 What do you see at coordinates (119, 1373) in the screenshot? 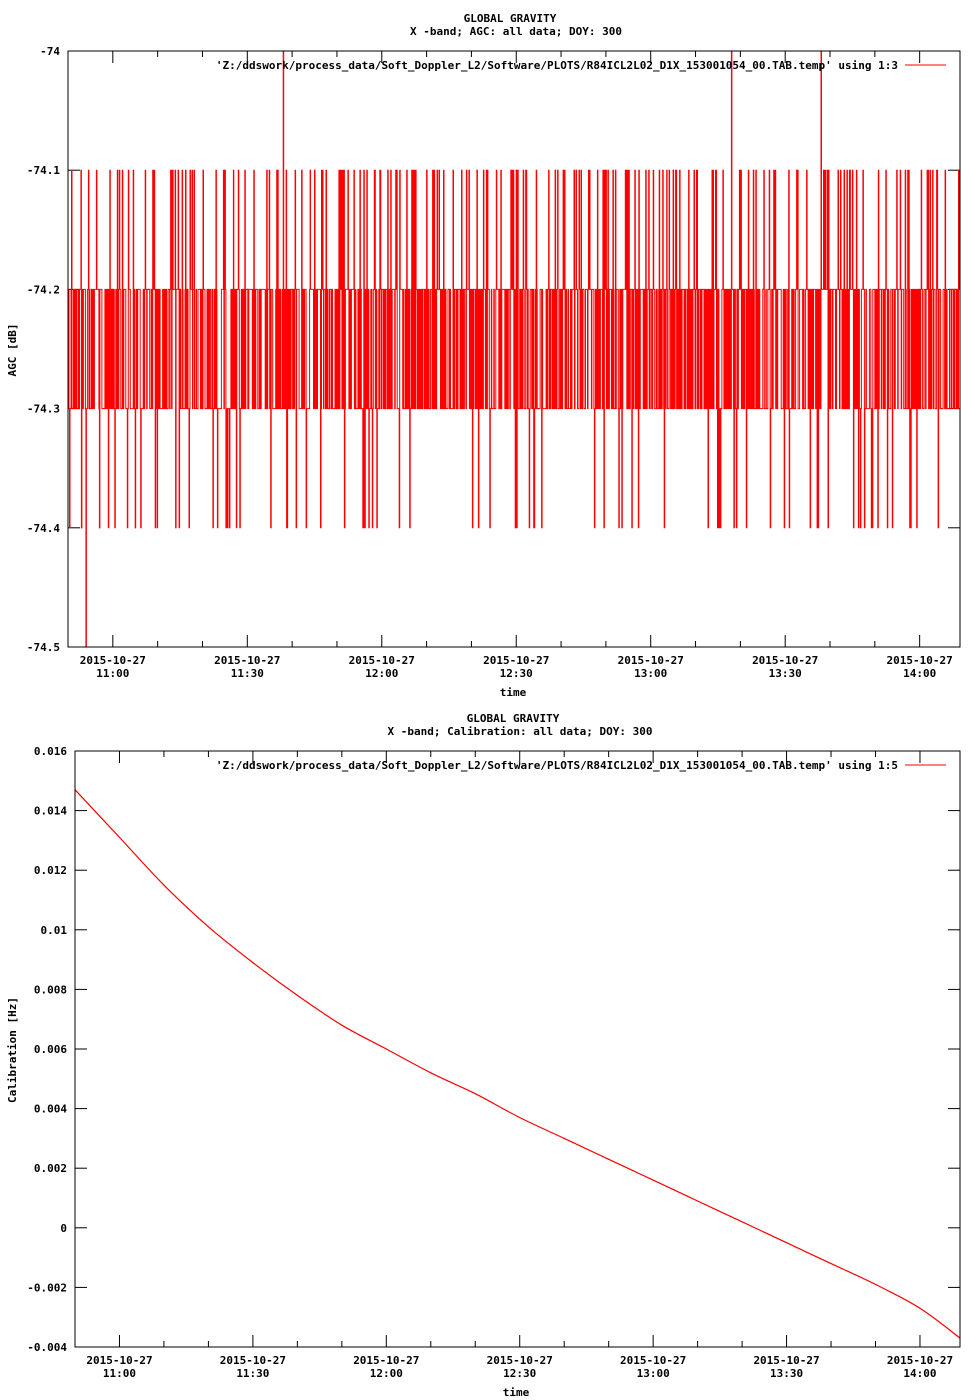
I see `calibration-x-tick-time: 11:00` at bounding box center [119, 1373].